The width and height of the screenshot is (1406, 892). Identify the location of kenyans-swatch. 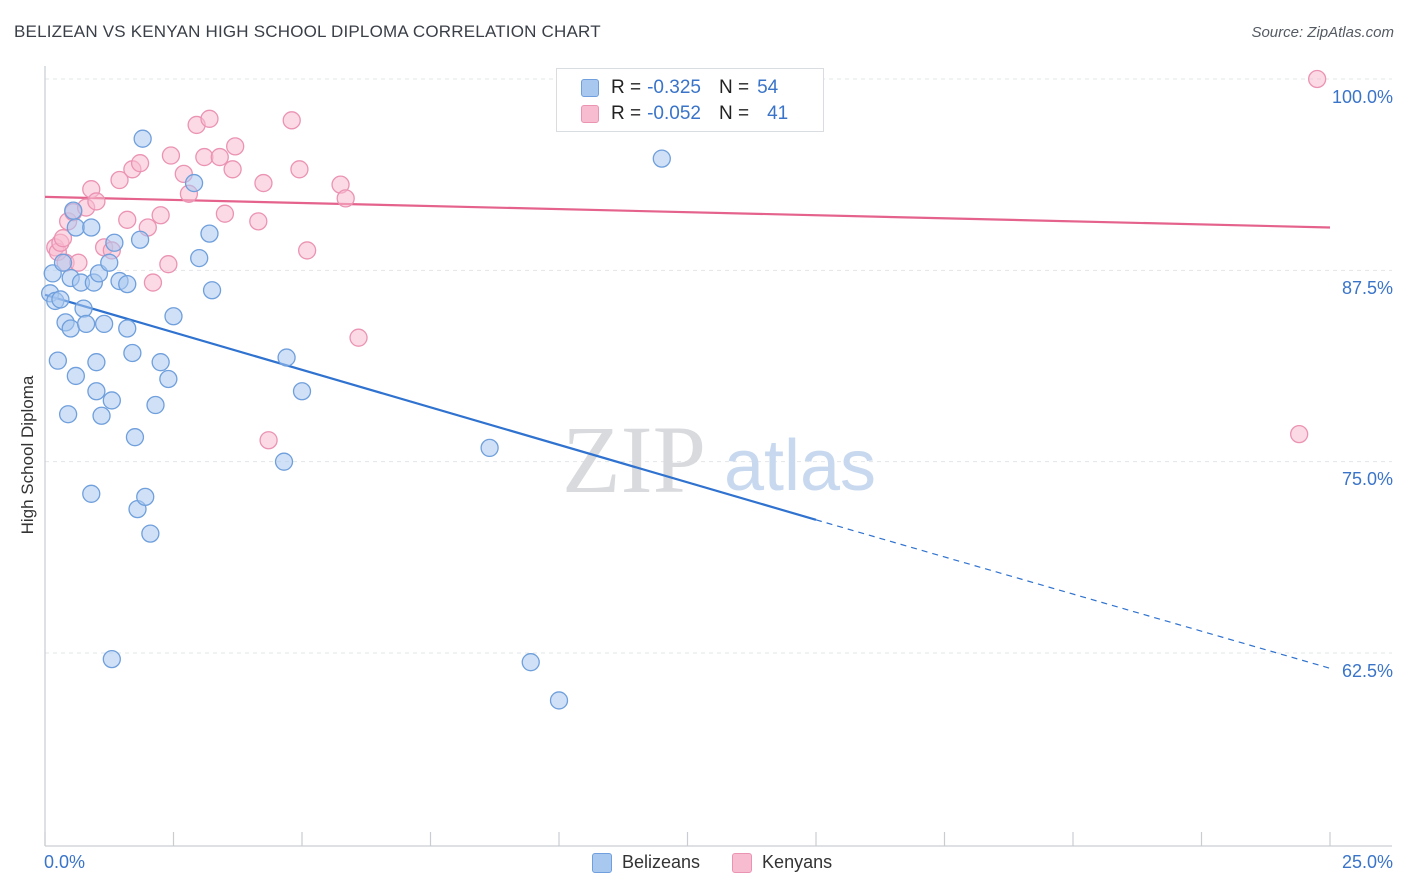
(590, 114).